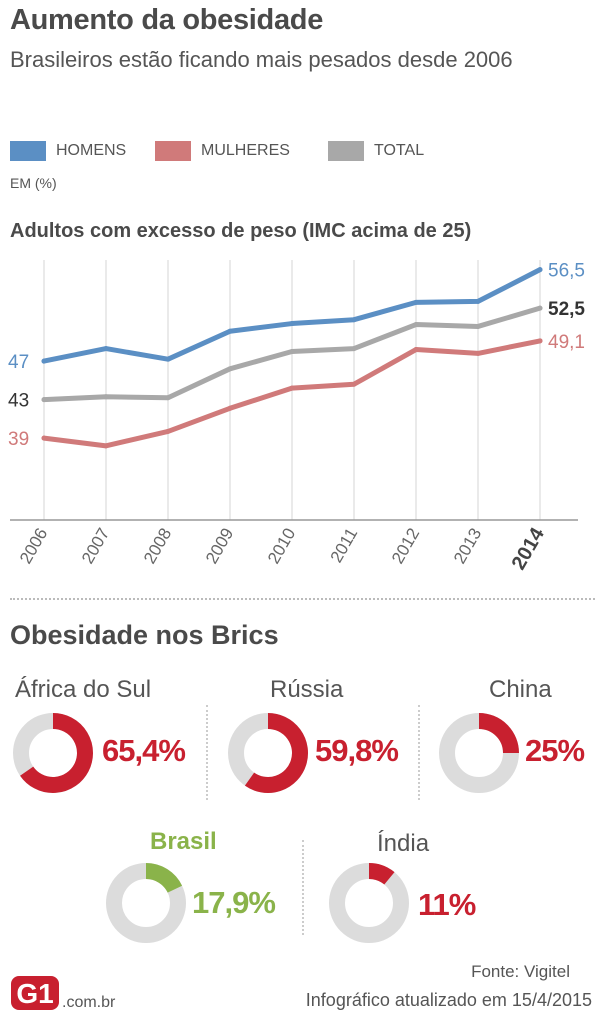  What do you see at coordinates (168, 398) in the screenshot?
I see `data-point-total-2008` at bounding box center [168, 398].